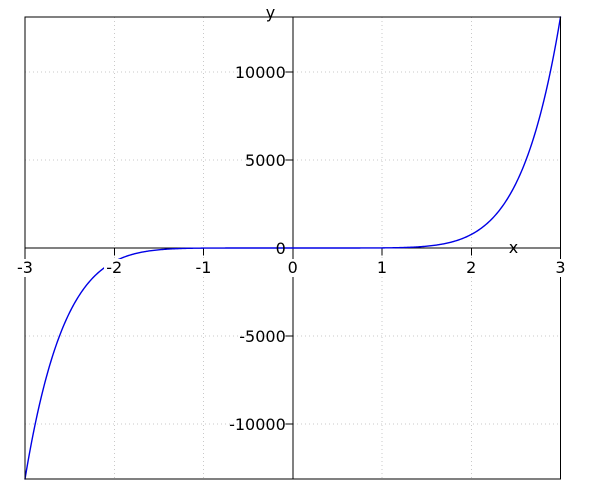  I want to click on x-tick-label: -1, so click(203, 267).